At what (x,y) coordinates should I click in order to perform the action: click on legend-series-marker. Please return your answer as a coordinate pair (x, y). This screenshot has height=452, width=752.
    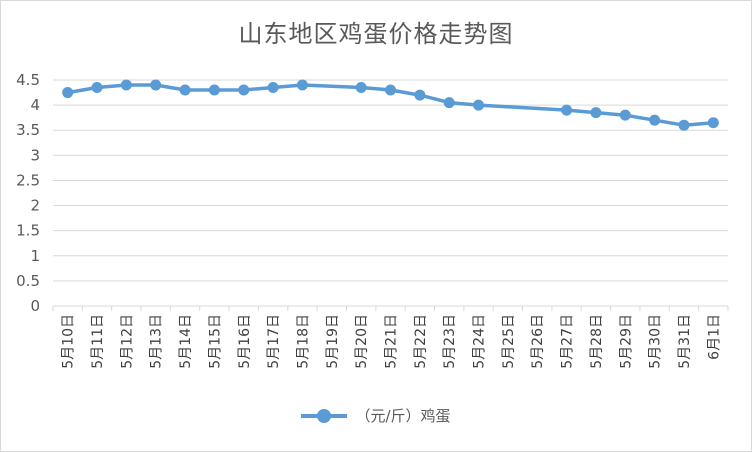
    Looking at the image, I should click on (324, 415).